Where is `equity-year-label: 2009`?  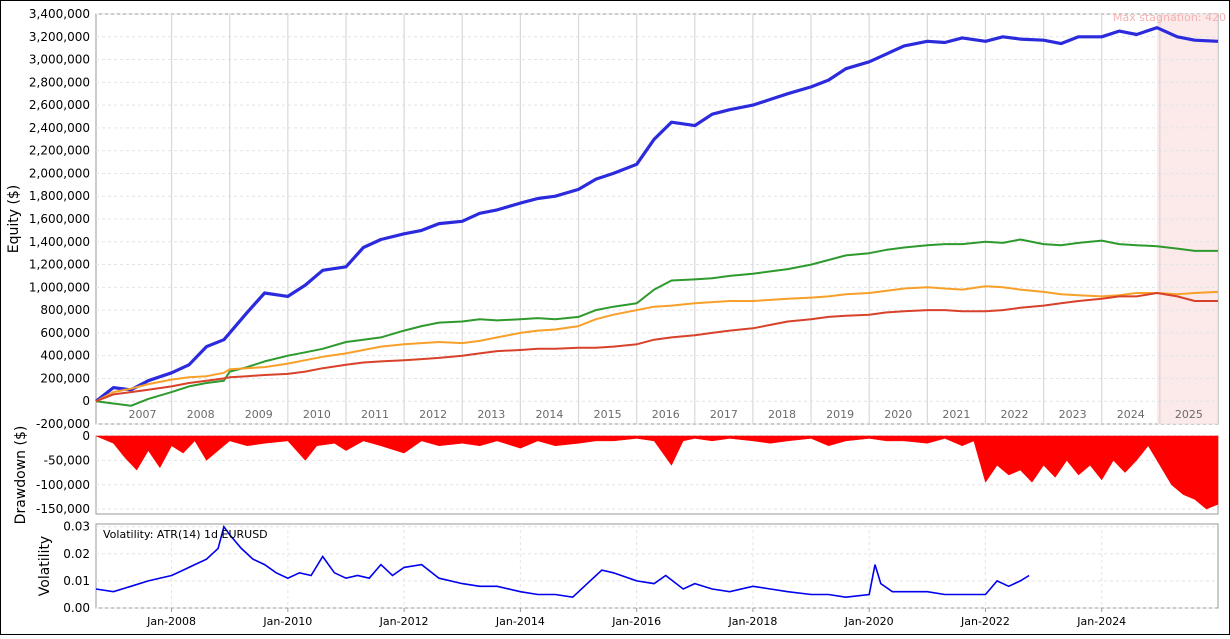 equity-year-label: 2009 is located at coordinates (259, 414).